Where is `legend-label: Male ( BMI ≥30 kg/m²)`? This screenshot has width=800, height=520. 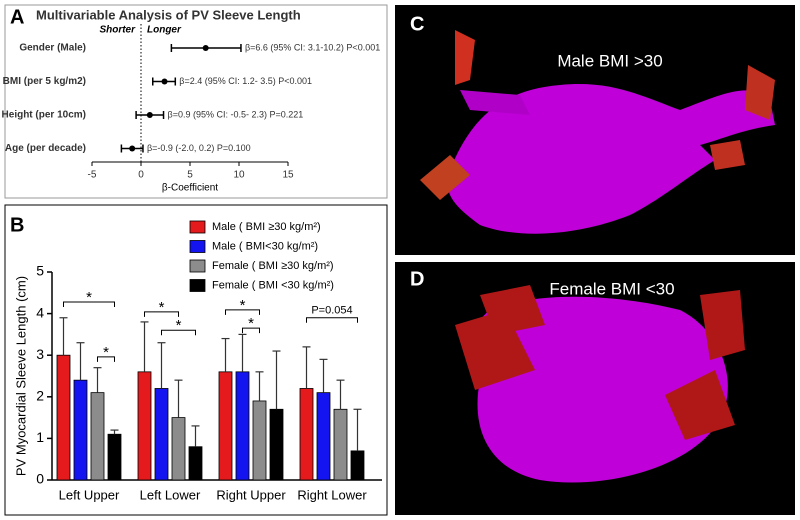
legend-label: Male ( BMI ≥30 kg/m²) is located at coordinates (266, 227).